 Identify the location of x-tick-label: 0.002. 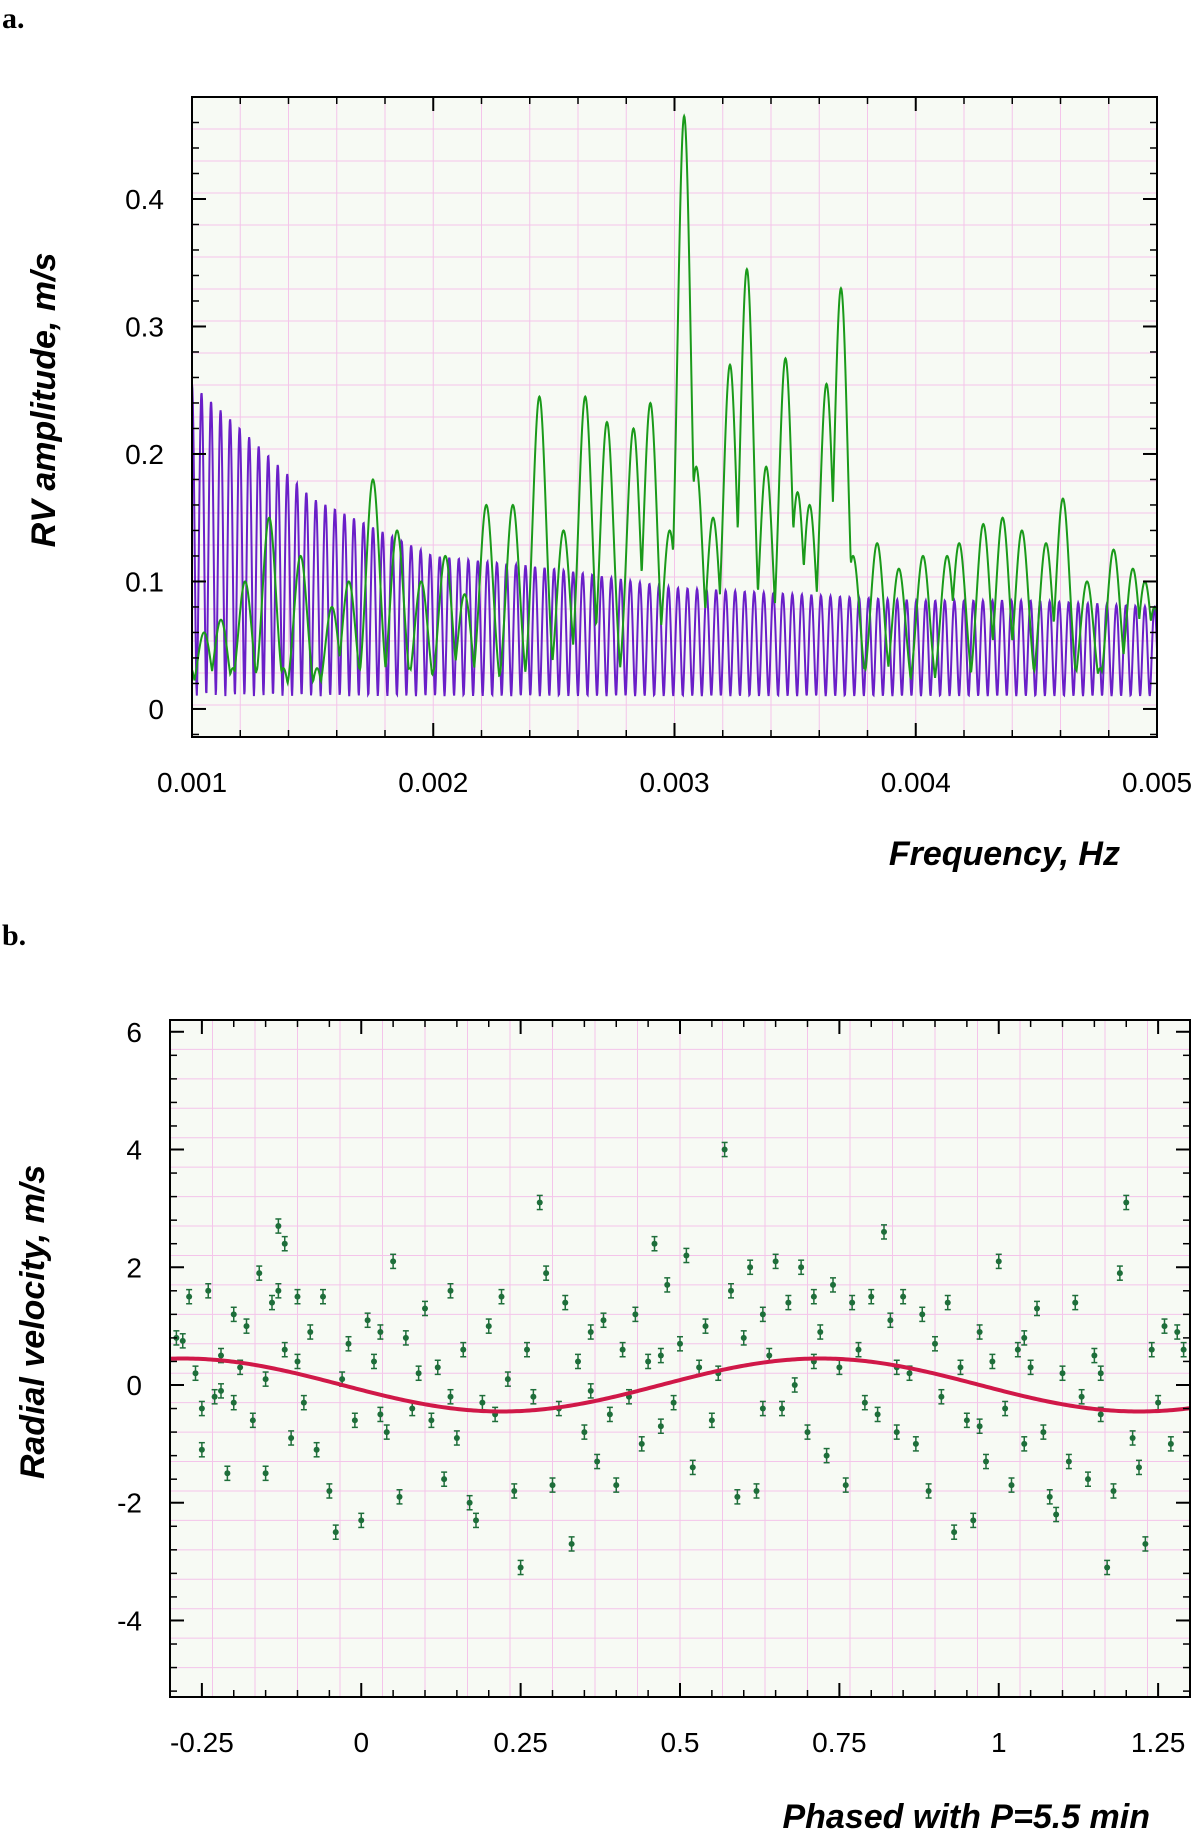
(433, 782).